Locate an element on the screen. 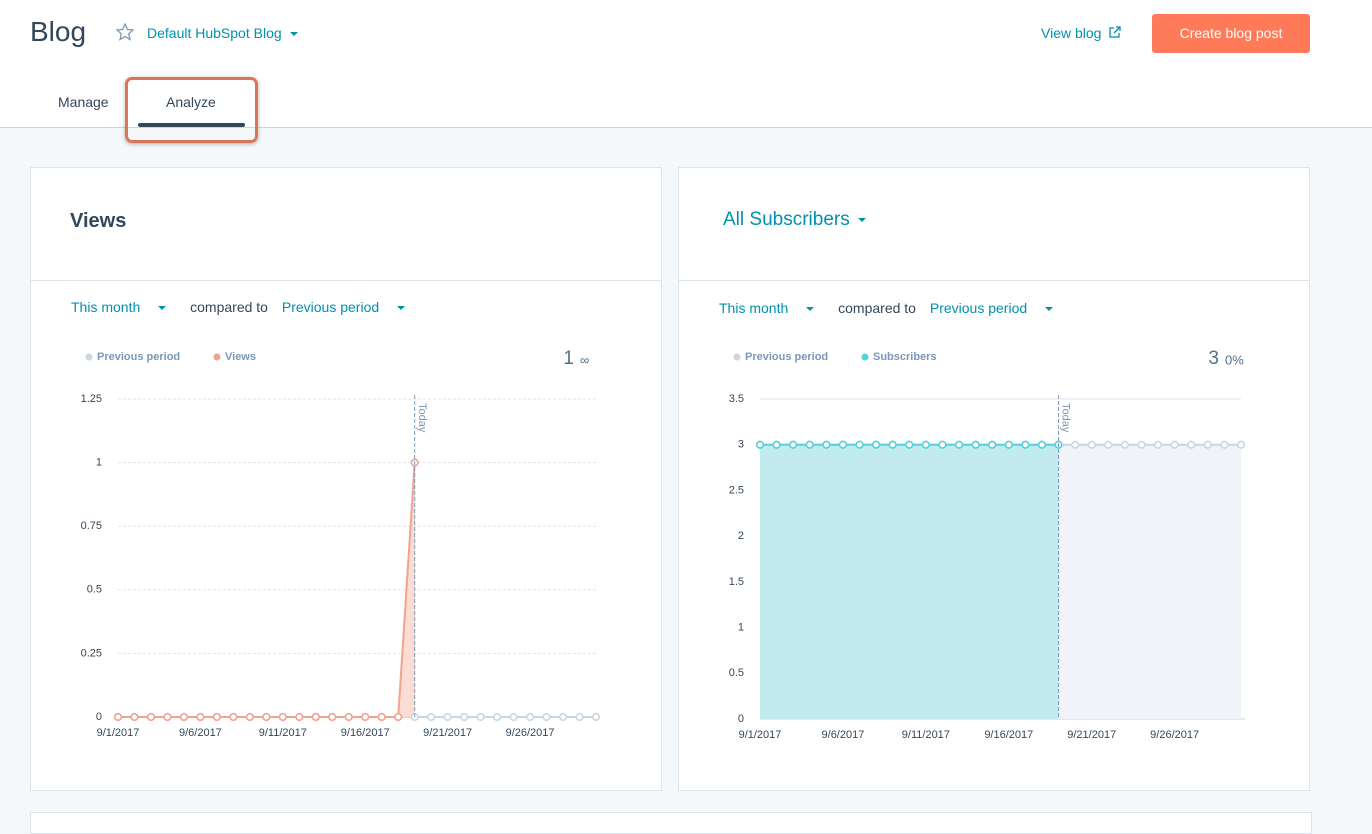 Image resolution: width=1372 pixels, height=834 pixels. legend-dot is located at coordinates (89, 357).